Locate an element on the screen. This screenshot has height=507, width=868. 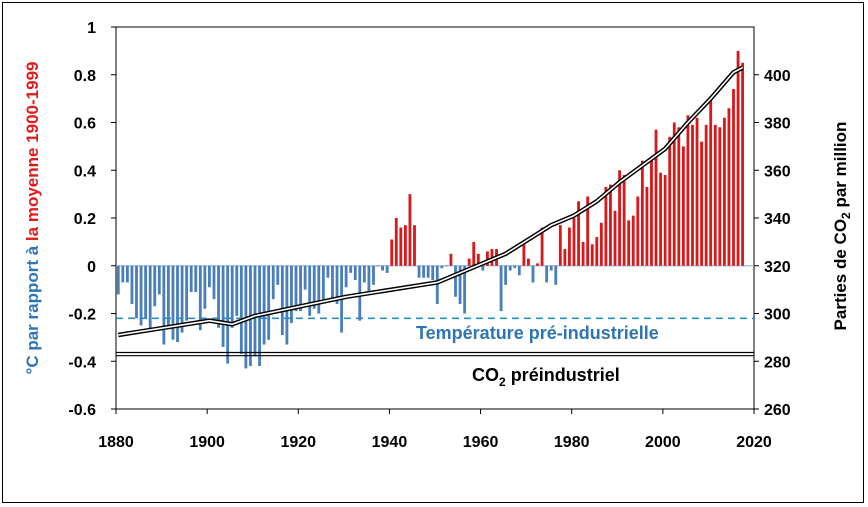
temperature-bar-1925 is located at coordinates (323, 282).